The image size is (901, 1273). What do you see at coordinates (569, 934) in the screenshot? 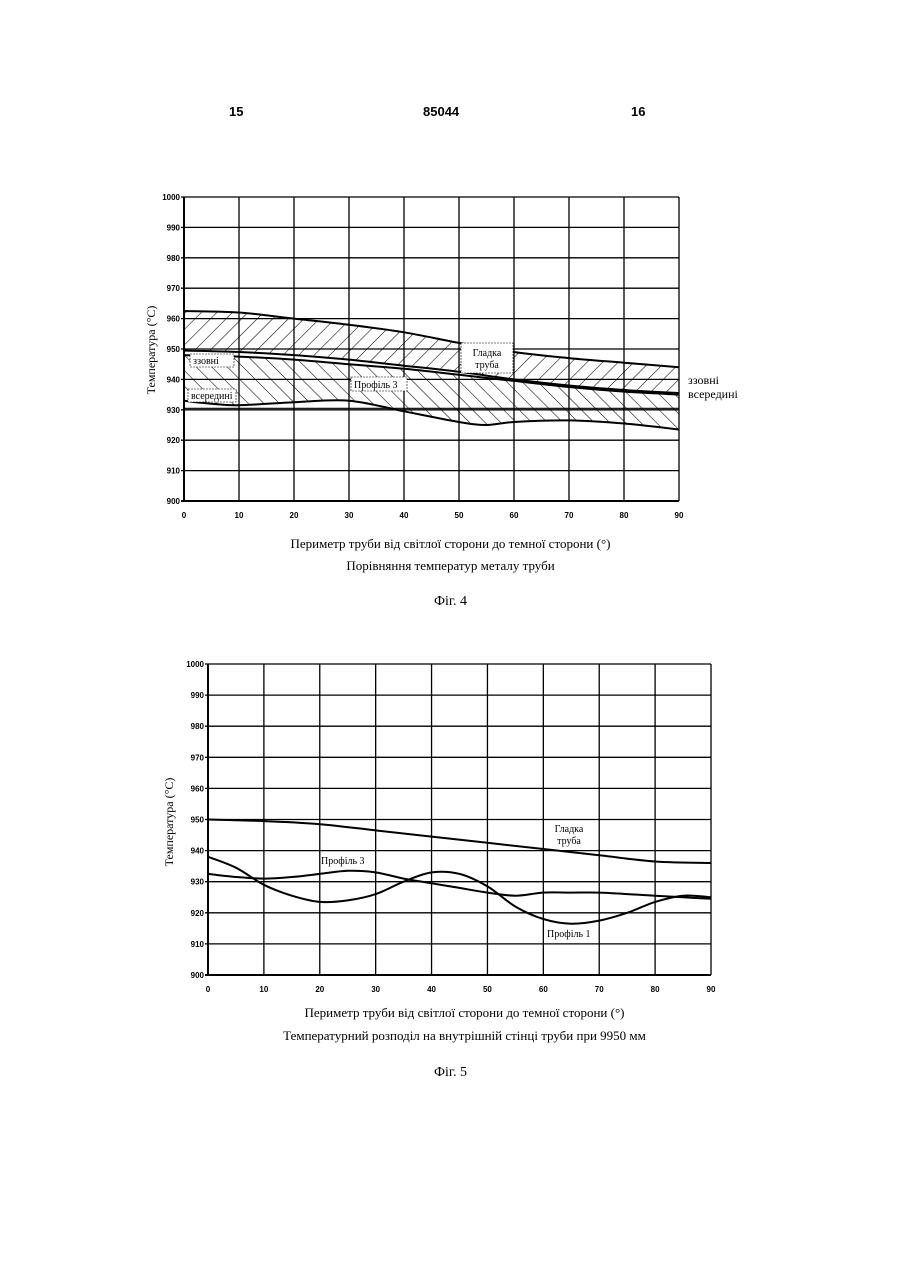
I see `fig5-label-profile1: Профіль 1` at bounding box center [569, 934].